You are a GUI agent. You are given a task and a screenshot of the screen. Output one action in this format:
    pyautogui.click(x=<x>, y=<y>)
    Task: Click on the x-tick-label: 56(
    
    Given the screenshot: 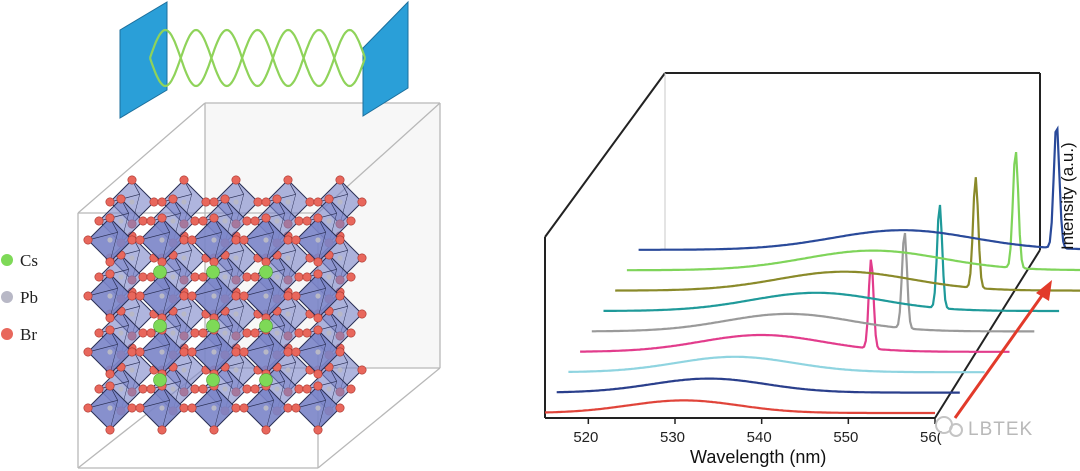 What is the action you would take?
    pyautogui.click(x=931, y=437)
    